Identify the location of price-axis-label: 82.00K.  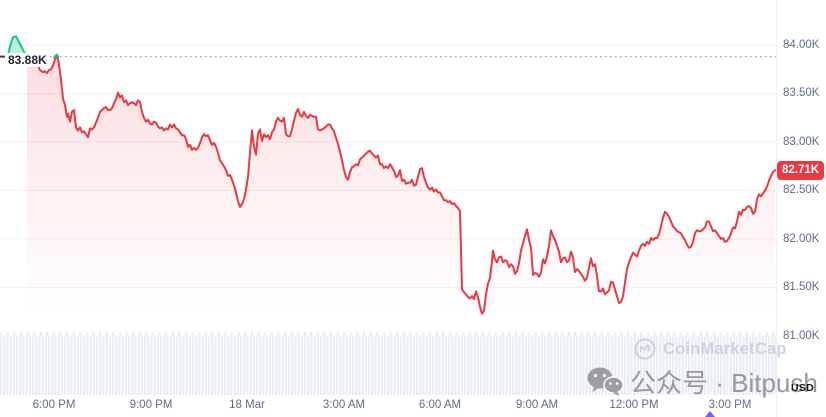
(801, 238).